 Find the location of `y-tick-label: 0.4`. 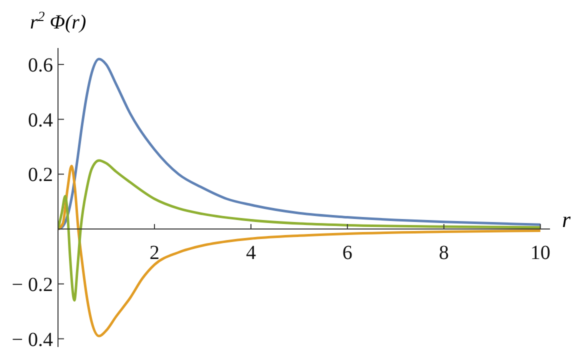

y-tick-label: 0.4 is located at coordinates (40, 120).